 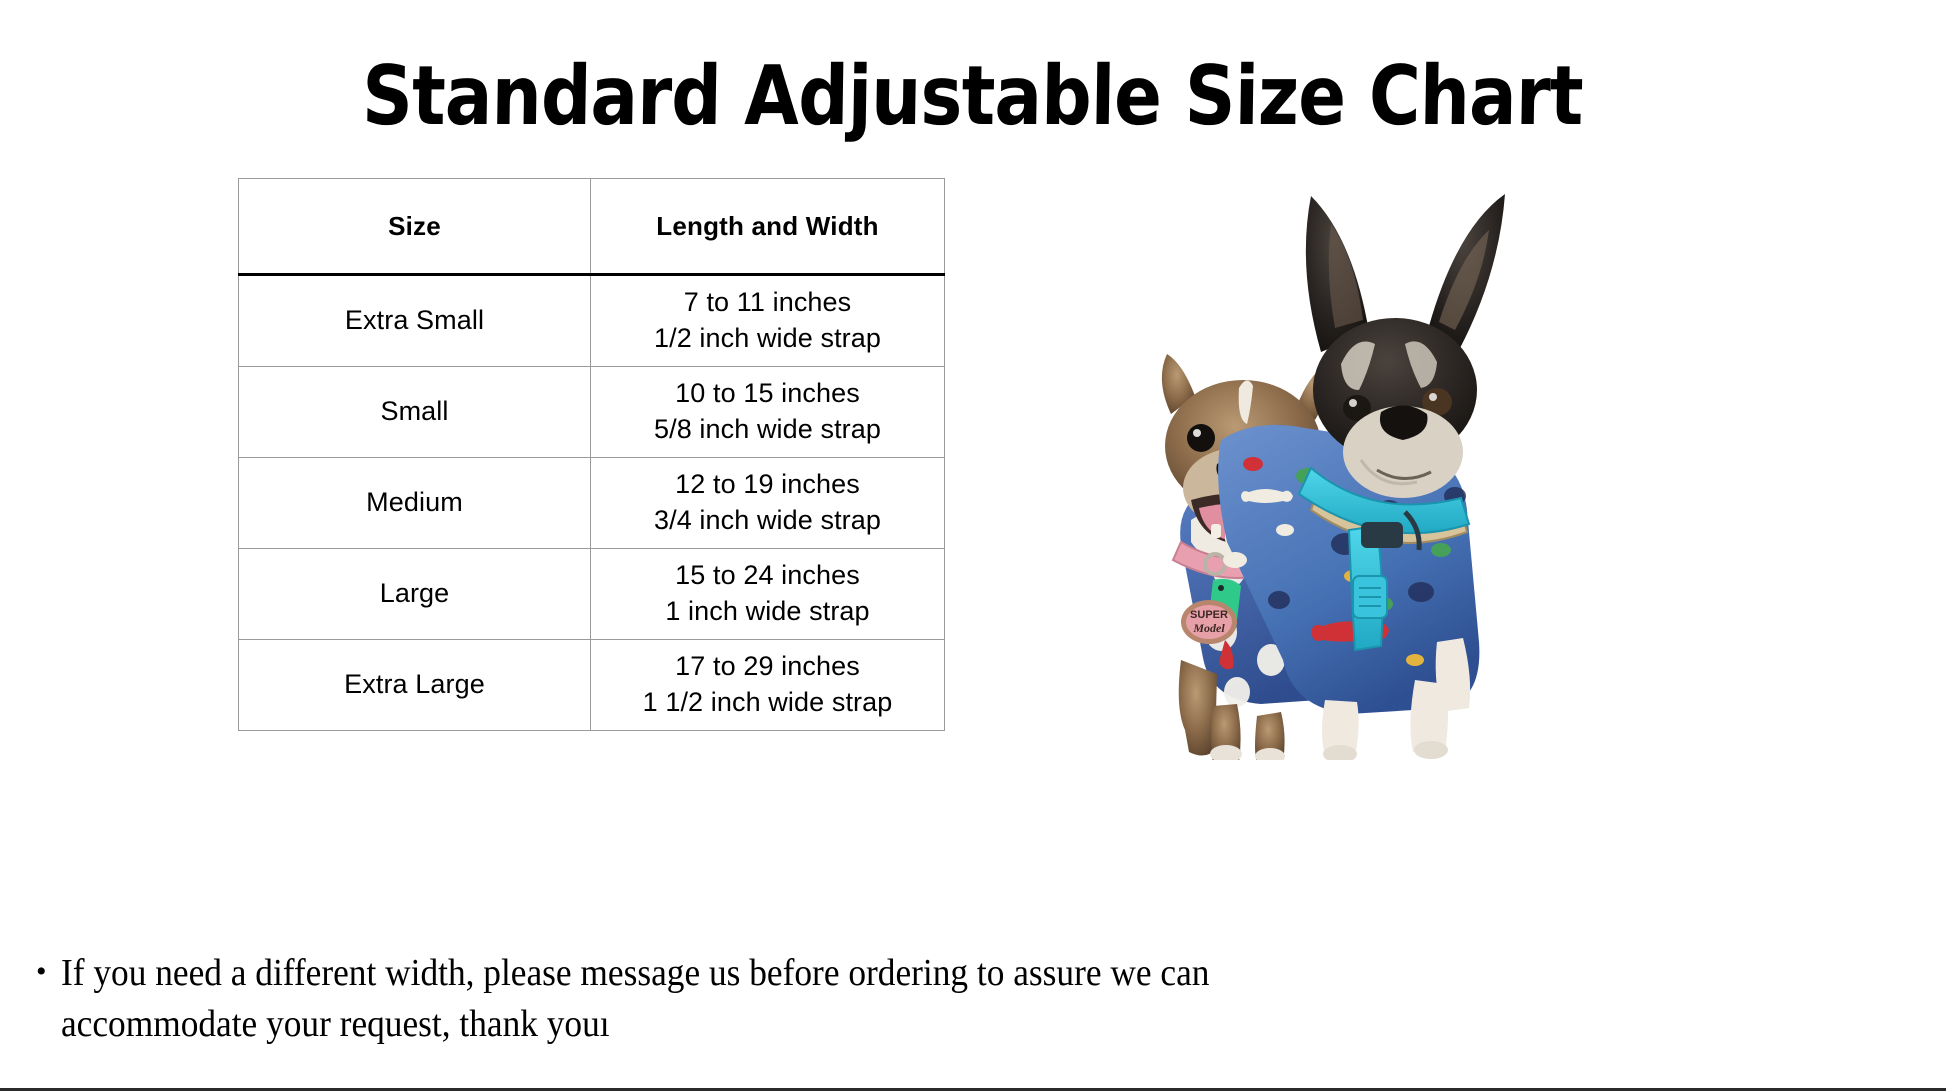 I want to click on cell-length: 17 to 29 inches, so click(x=767, y=666).